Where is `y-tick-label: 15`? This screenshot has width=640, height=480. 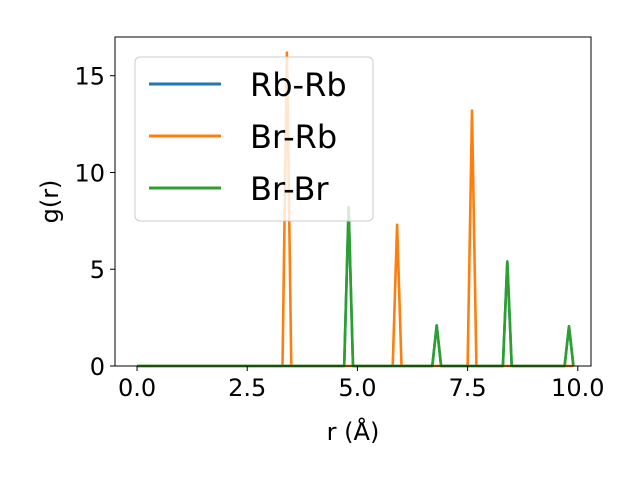 y-tick-label: 15 is located at coordinates (89, 77).